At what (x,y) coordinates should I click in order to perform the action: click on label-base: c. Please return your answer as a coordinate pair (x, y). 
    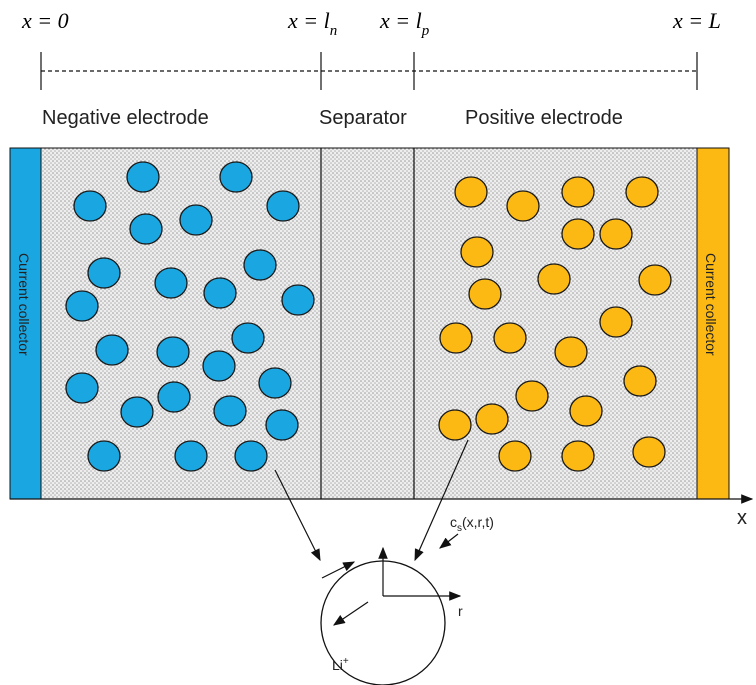
    Looking at the image, I should click on (453, 522).